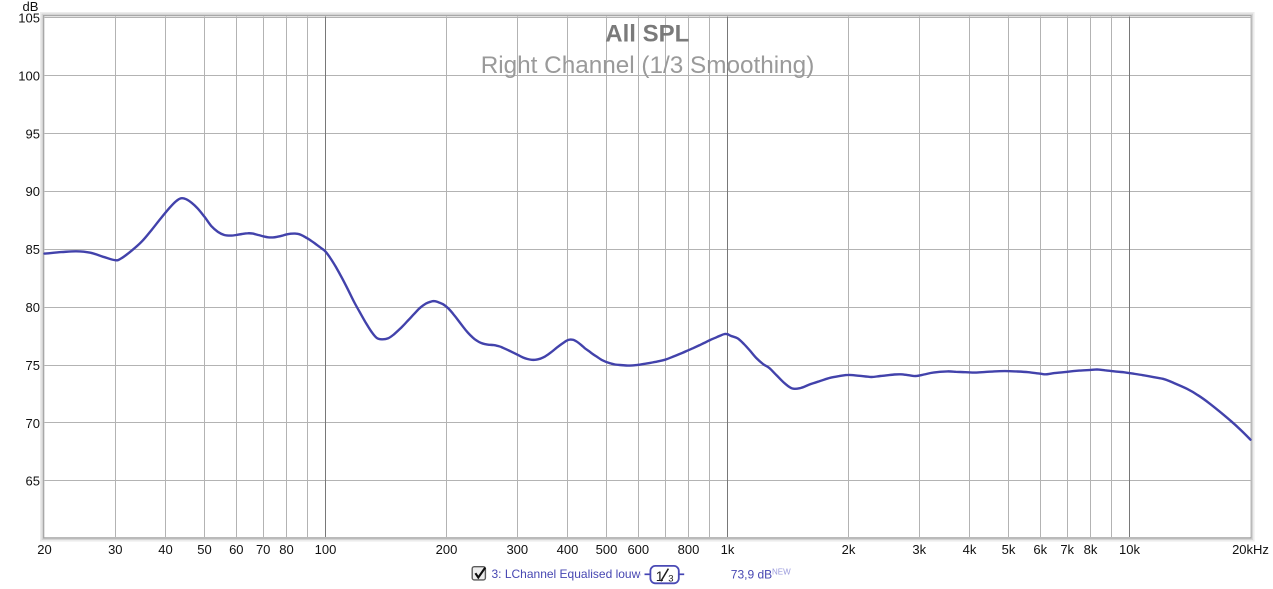 This screenshot has width=1273, height=589. What do you see at coordinates (1129, 549) in the screenshot?
I see `svg-text: 10k` at bounding box center [1129, 549].